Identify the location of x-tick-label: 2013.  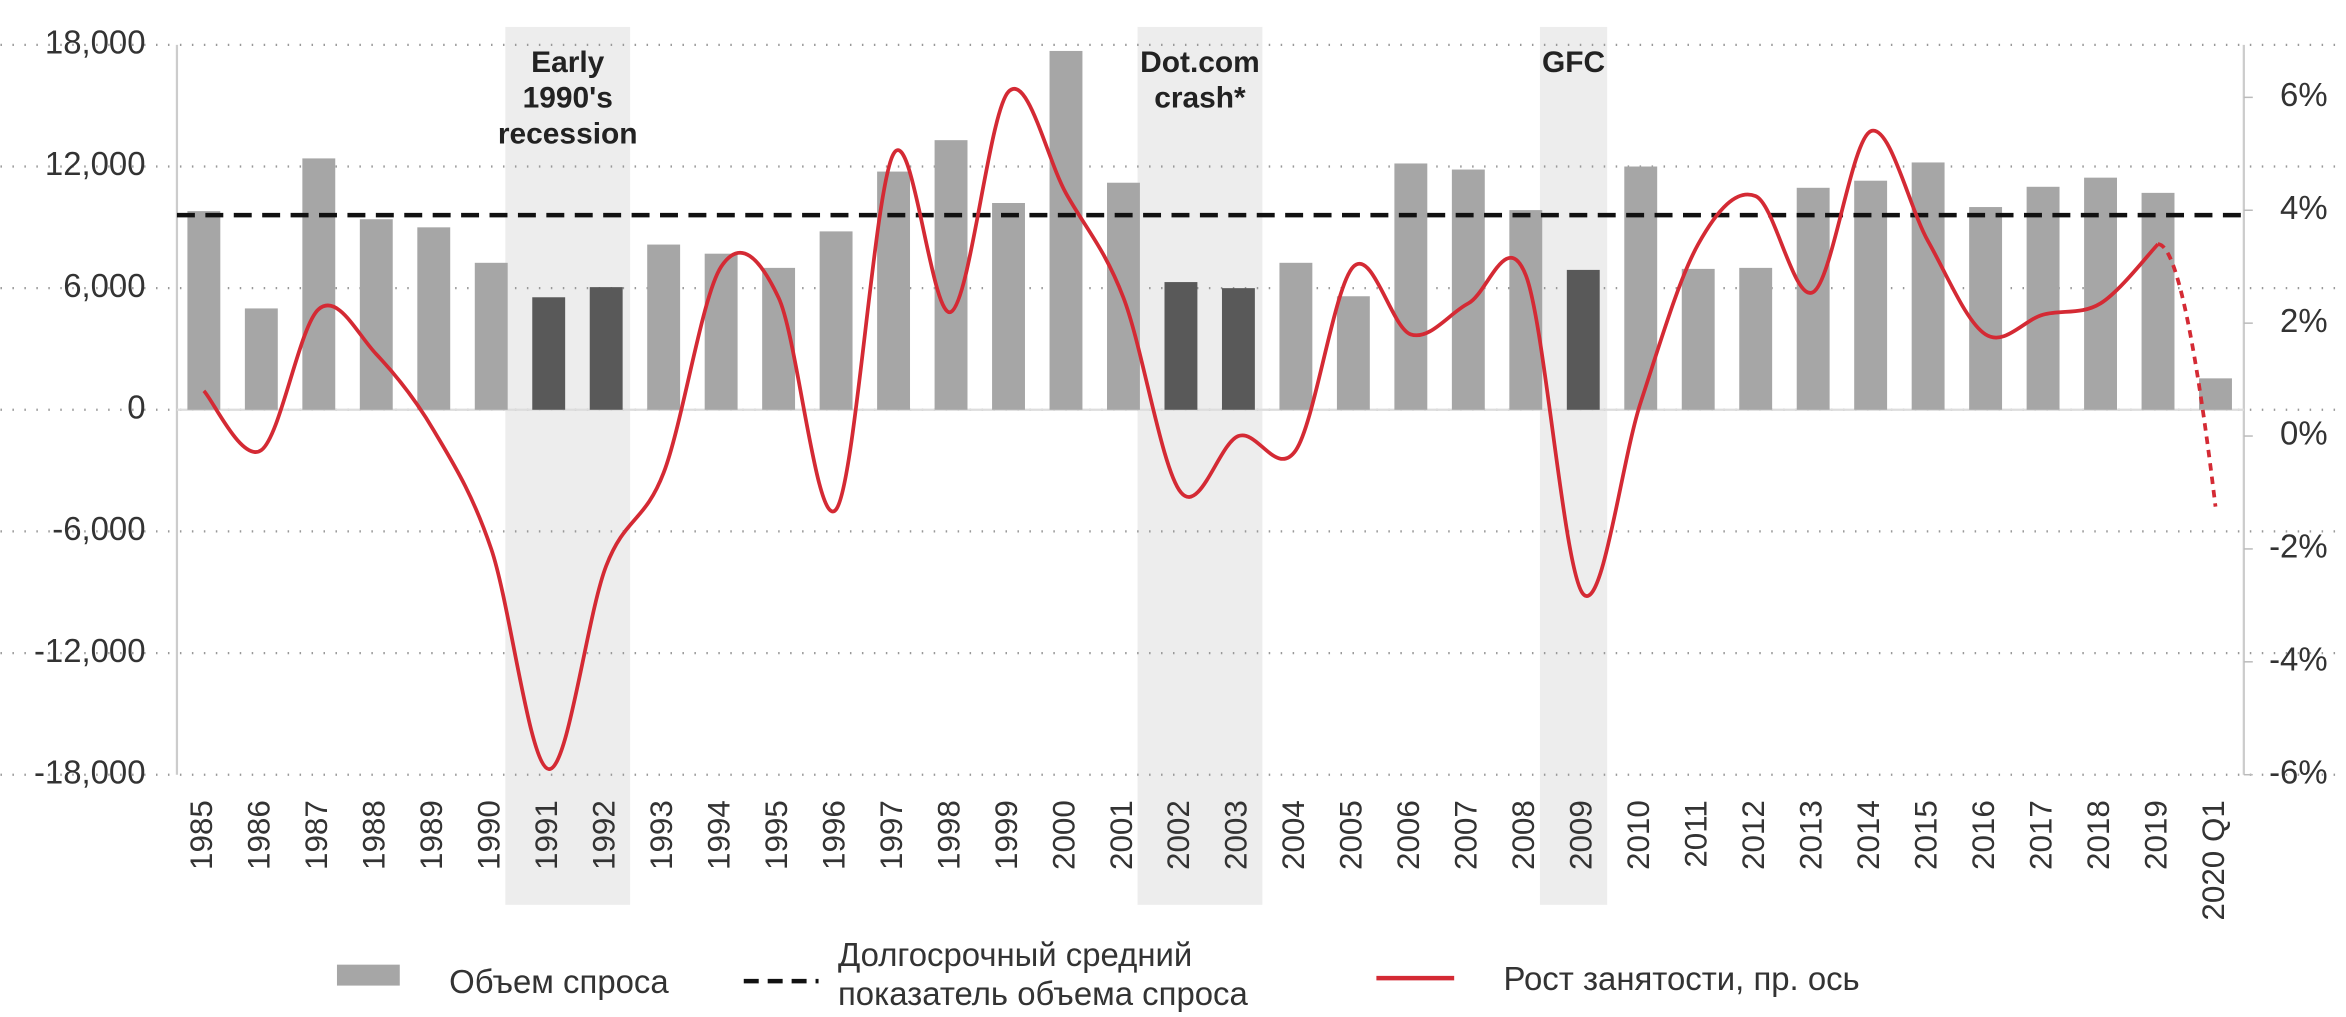
(1810, 835).